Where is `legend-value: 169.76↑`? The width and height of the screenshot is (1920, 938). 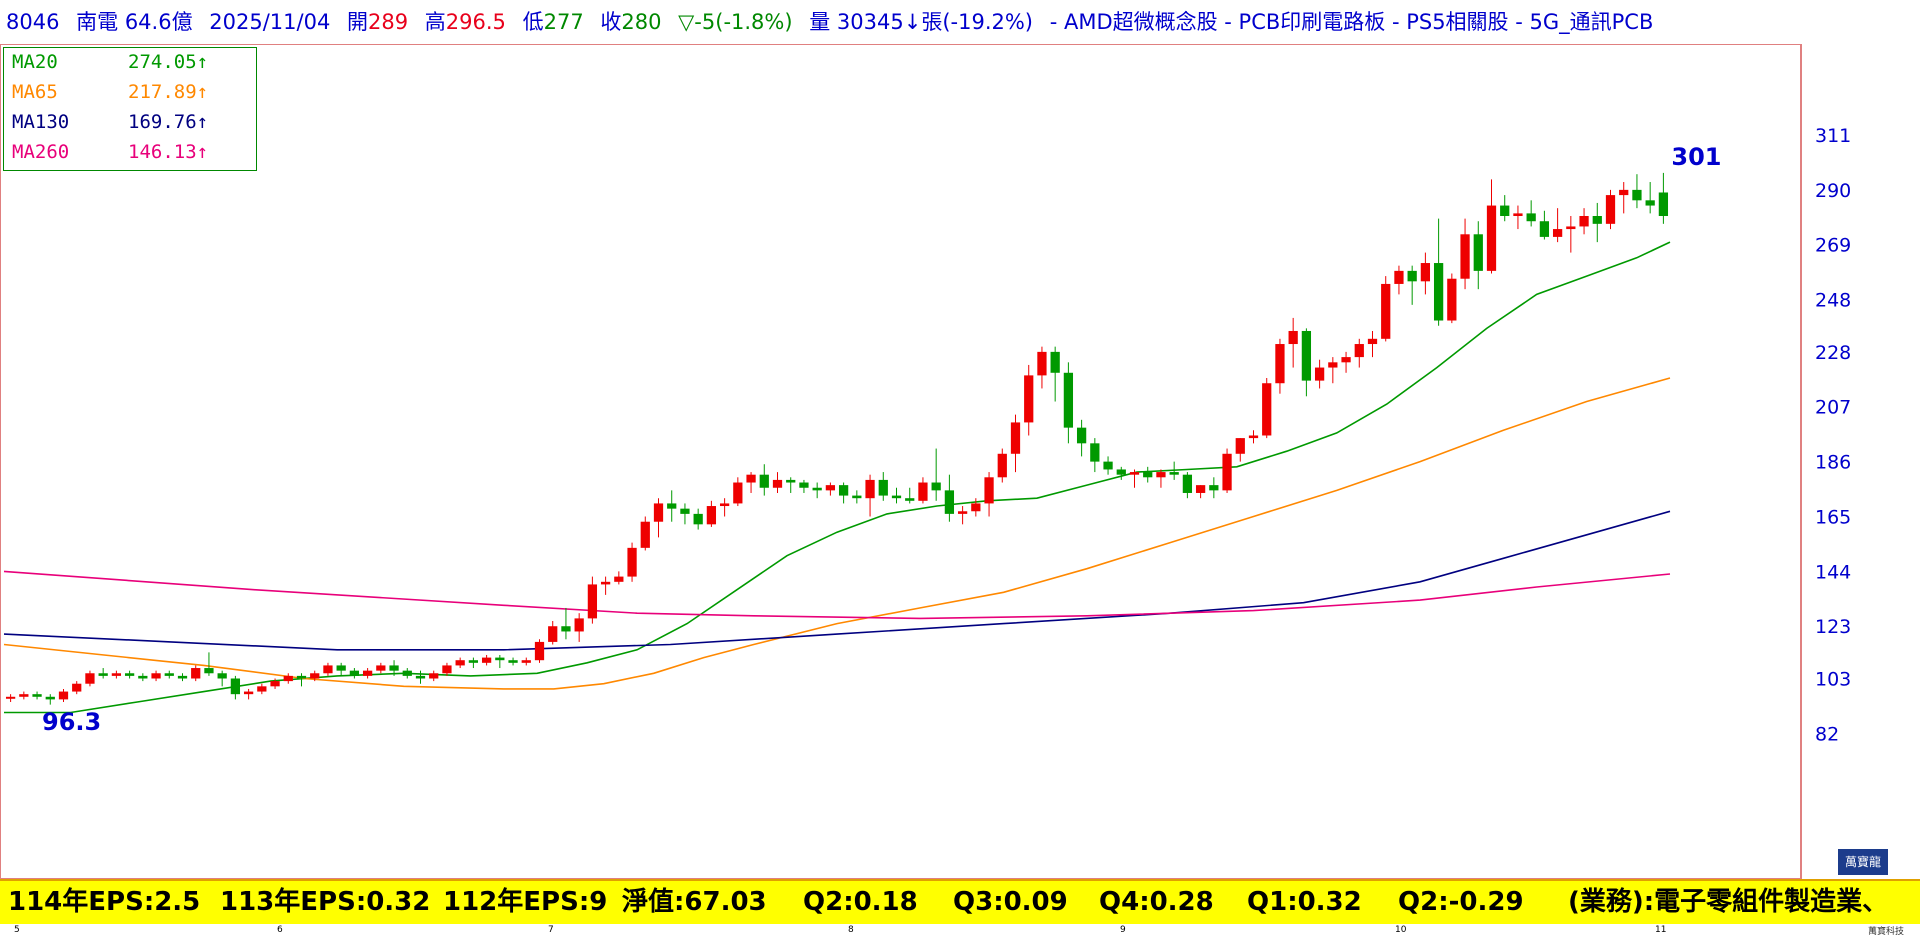 legend-value: 169.76↑ is located at coordinates (168, 122).